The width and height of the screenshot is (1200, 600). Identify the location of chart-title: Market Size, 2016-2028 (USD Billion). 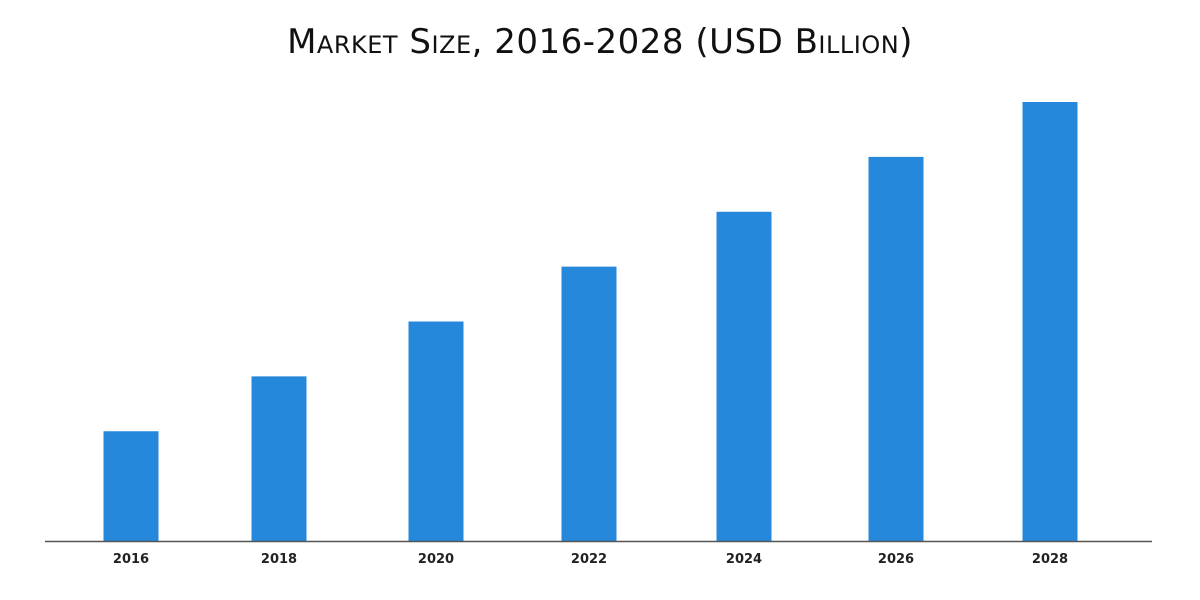
(600, 42).